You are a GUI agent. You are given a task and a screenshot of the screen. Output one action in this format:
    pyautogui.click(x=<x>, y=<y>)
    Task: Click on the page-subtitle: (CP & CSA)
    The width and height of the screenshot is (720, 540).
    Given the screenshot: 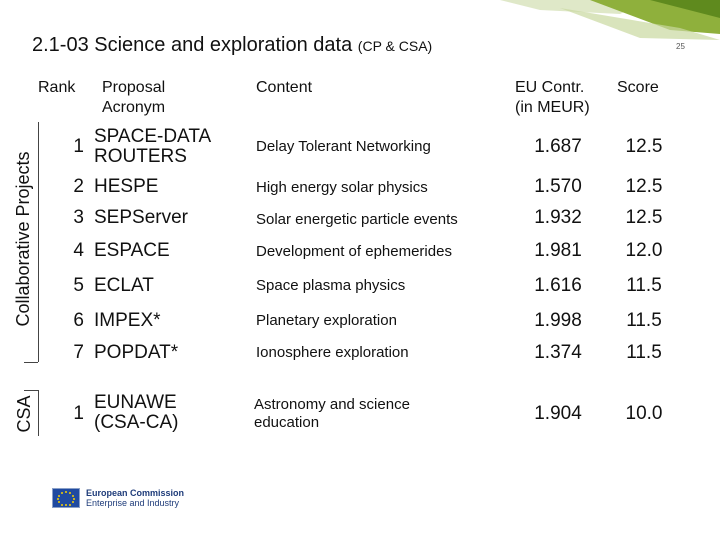 What is the action you would take?
    pyautogui.click(x=395, y=46)
    